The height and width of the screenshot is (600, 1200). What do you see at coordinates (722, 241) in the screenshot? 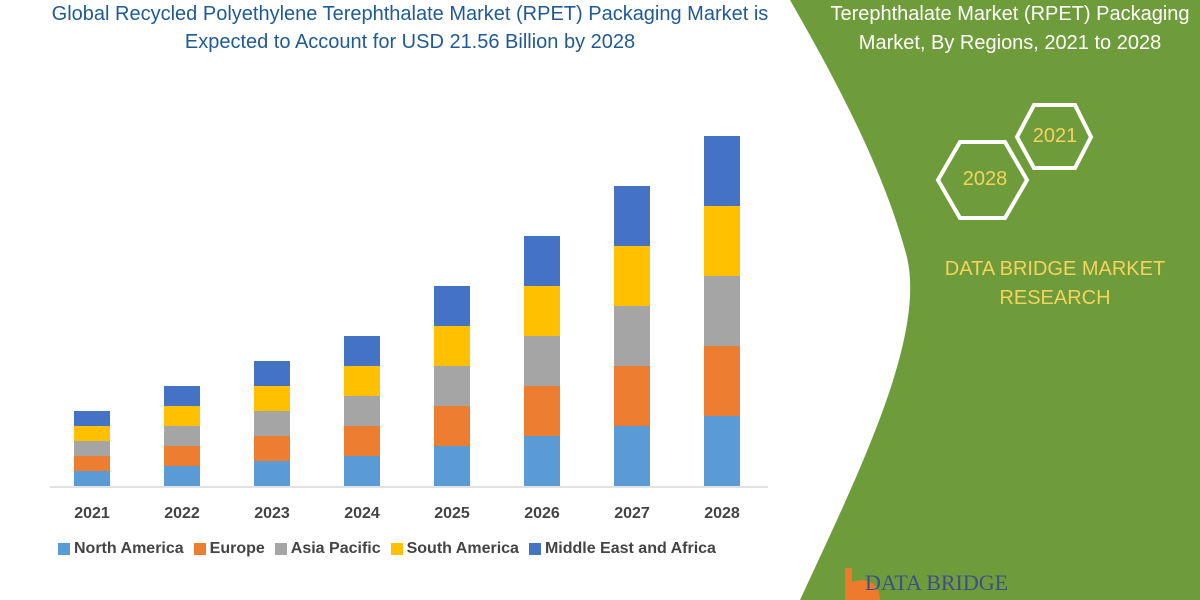
I see `bar-2028-south-america` at bounding box center [722, 241].